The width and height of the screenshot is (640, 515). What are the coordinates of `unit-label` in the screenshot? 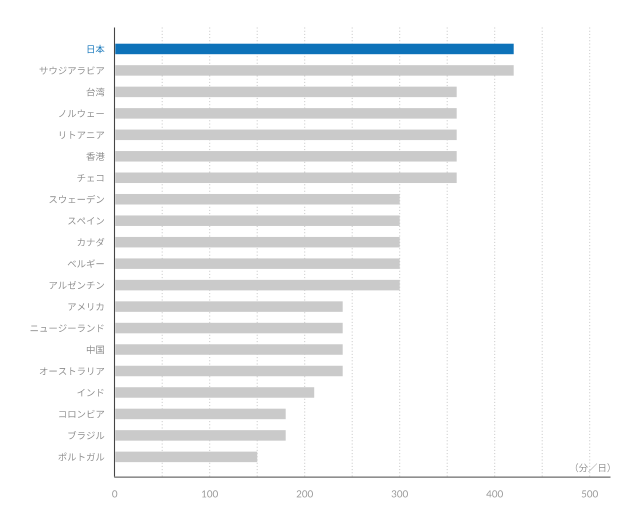 It's located at (592, 468).